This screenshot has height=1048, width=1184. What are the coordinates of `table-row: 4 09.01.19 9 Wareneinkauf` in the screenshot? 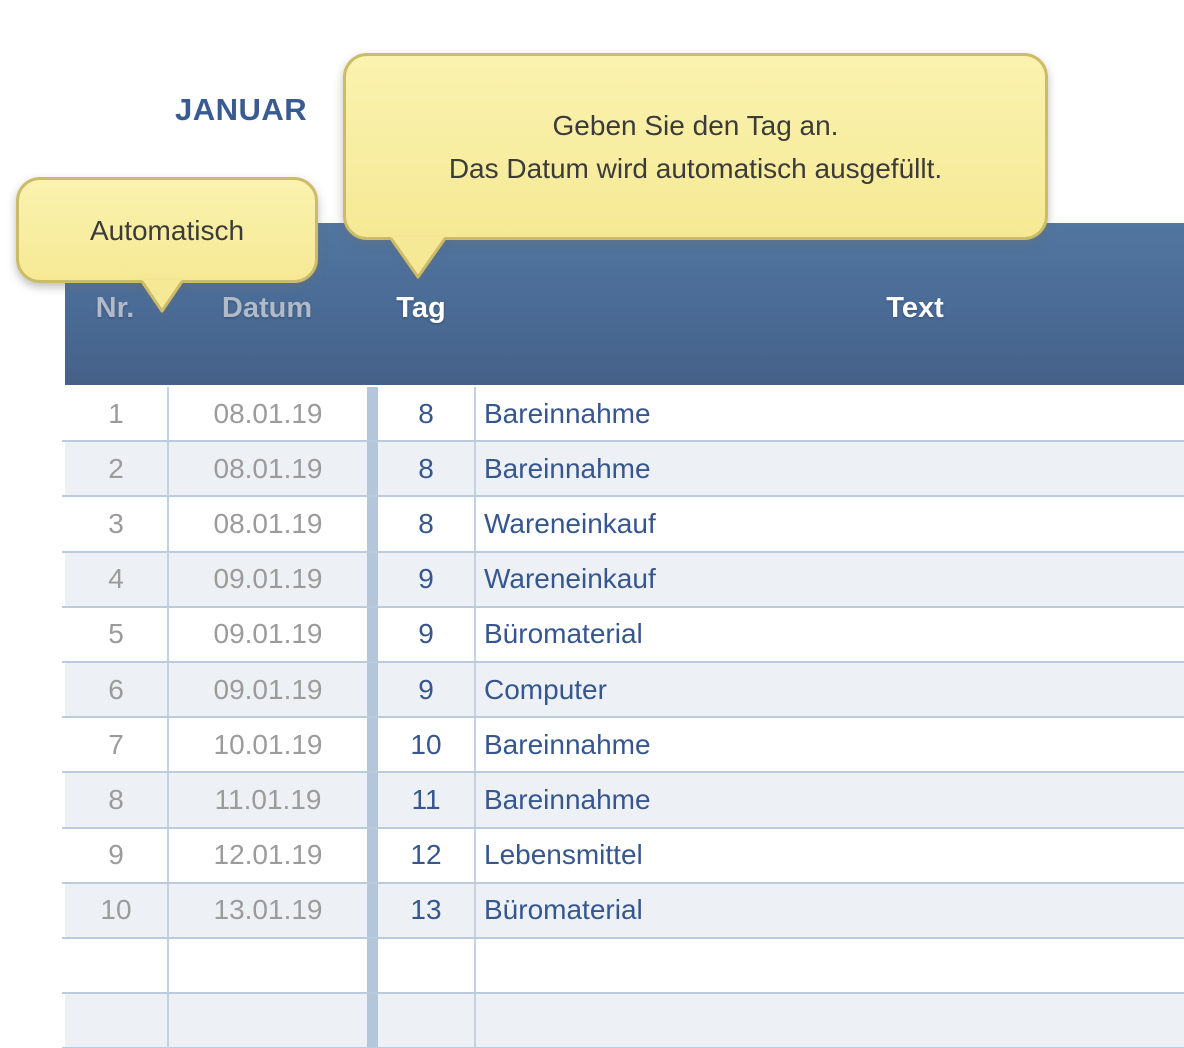 It's located at (623, 580).